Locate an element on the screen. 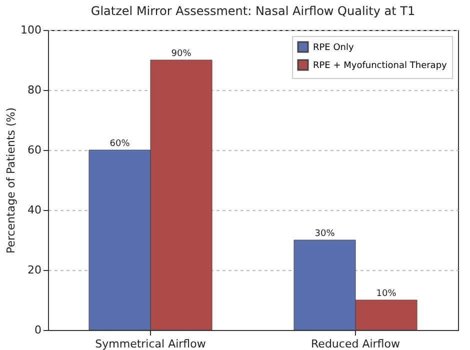 This screenshot has width=470, height=350. y-tick-label: 20 is located at coordinates (35, 270).